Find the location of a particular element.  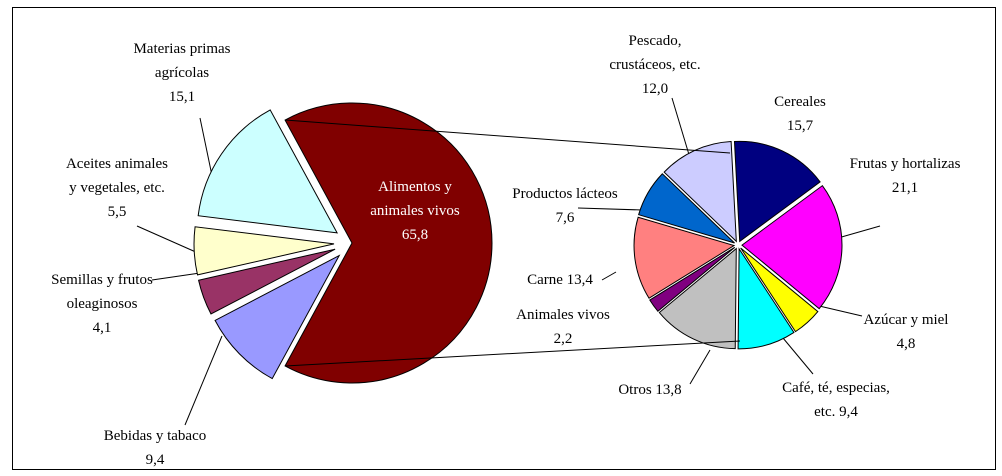

category-label: Semillas y frutos oleaginosos is located at coordinates (102, 292).